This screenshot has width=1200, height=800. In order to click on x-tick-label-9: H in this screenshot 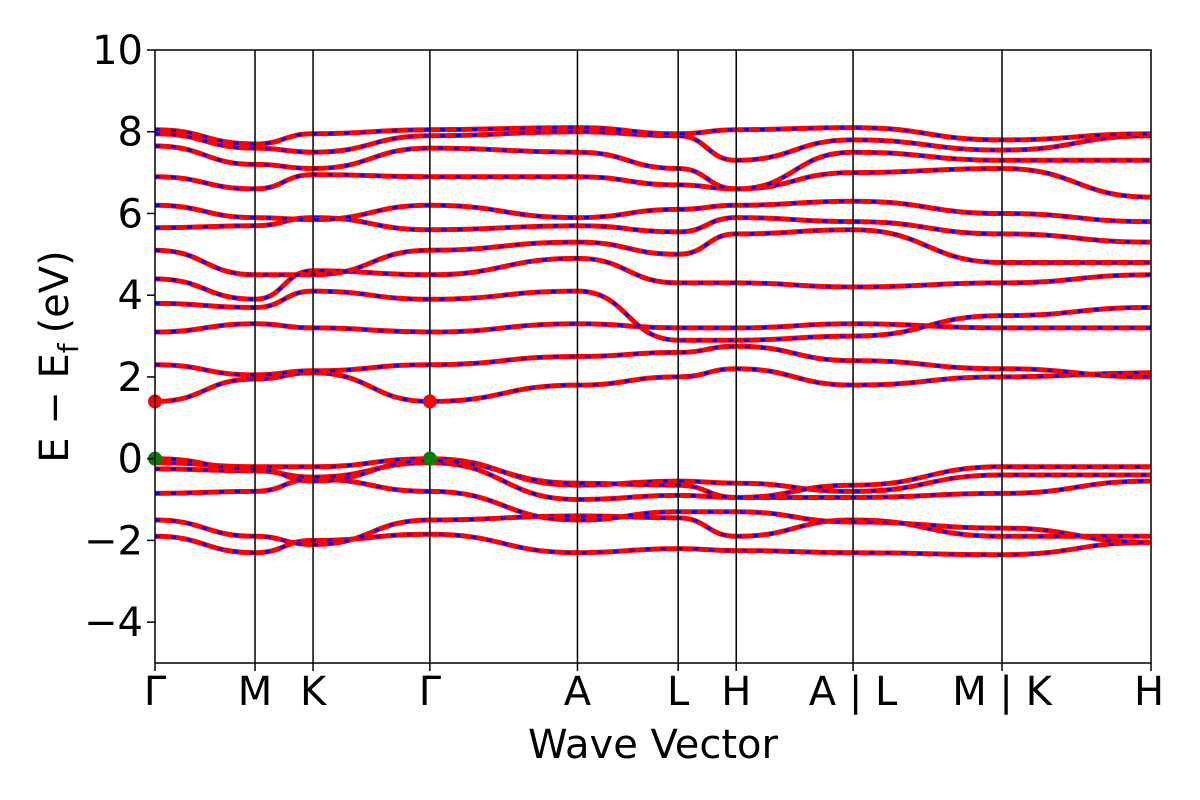, I will do `click(1149, 692)`.